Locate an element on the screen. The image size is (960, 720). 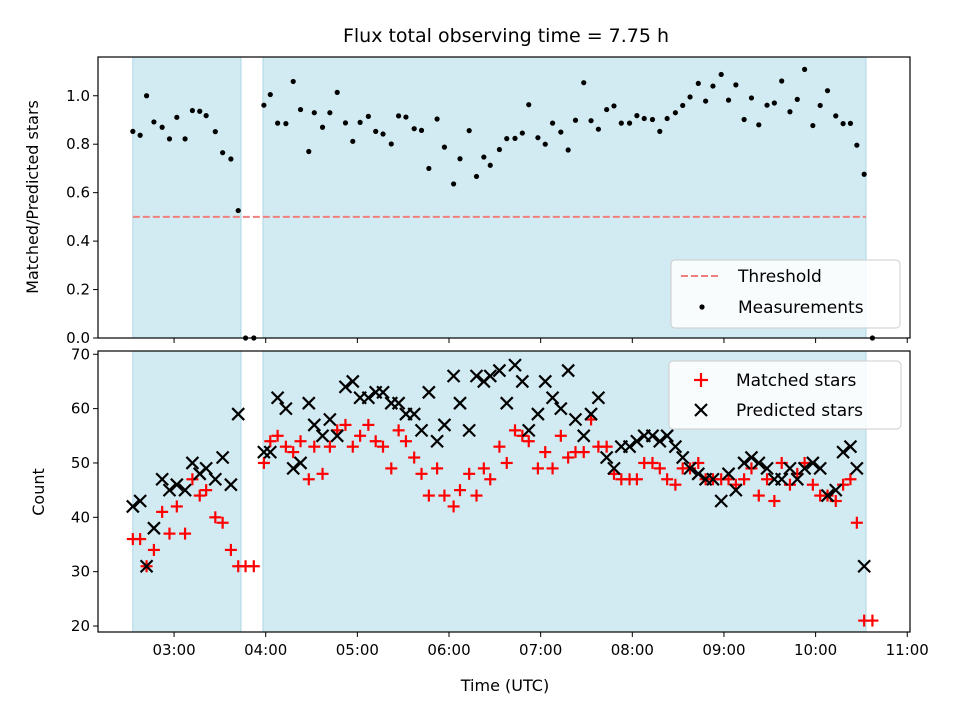
y-tick-label: 60 is located at coordinates (80, 409).